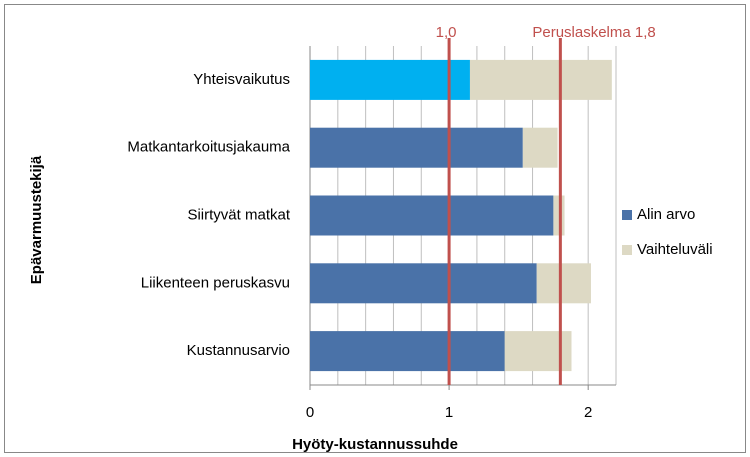 This screenshot has width=750, height=457. I want to click on y-tick-label: Yhteisvaikutus, so click(241, 79).